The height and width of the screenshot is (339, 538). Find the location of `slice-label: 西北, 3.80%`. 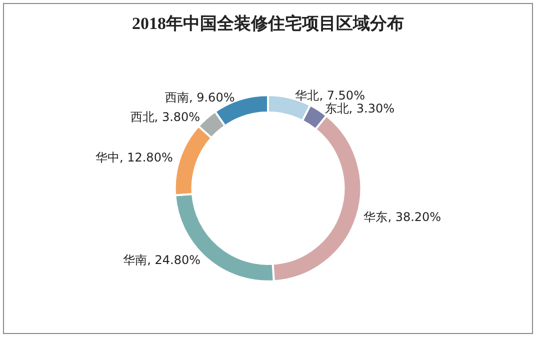

slice-label: 西北, 3.80% is located at coordinates (165, 117).